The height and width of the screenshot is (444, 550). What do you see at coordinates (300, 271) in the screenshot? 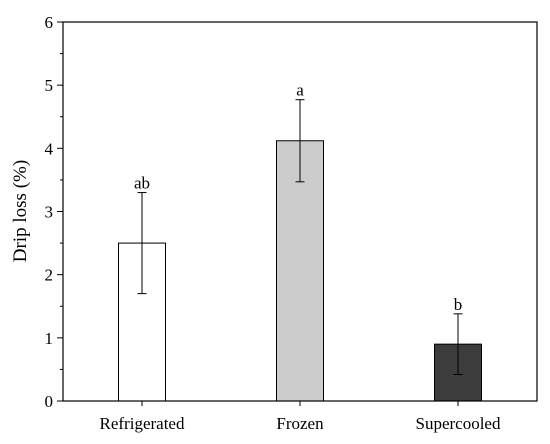
I see `bar-frozen` at bounding box center [300, 271].